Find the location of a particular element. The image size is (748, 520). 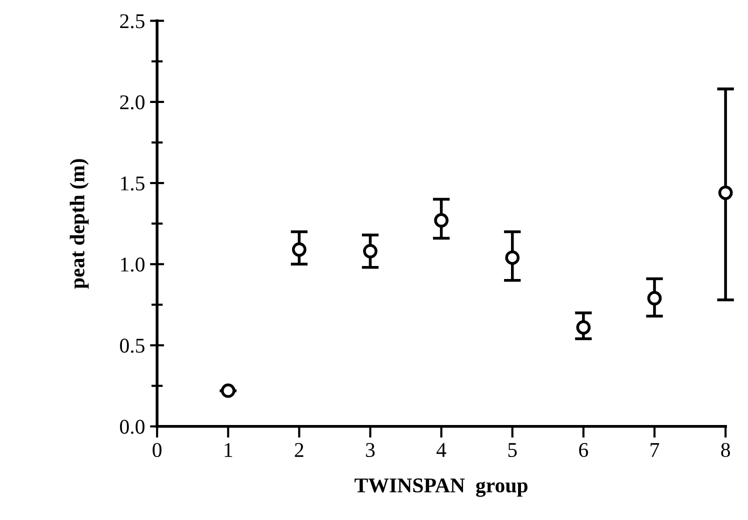

x-tick-label: 8 is located at coordinates (725, 450).